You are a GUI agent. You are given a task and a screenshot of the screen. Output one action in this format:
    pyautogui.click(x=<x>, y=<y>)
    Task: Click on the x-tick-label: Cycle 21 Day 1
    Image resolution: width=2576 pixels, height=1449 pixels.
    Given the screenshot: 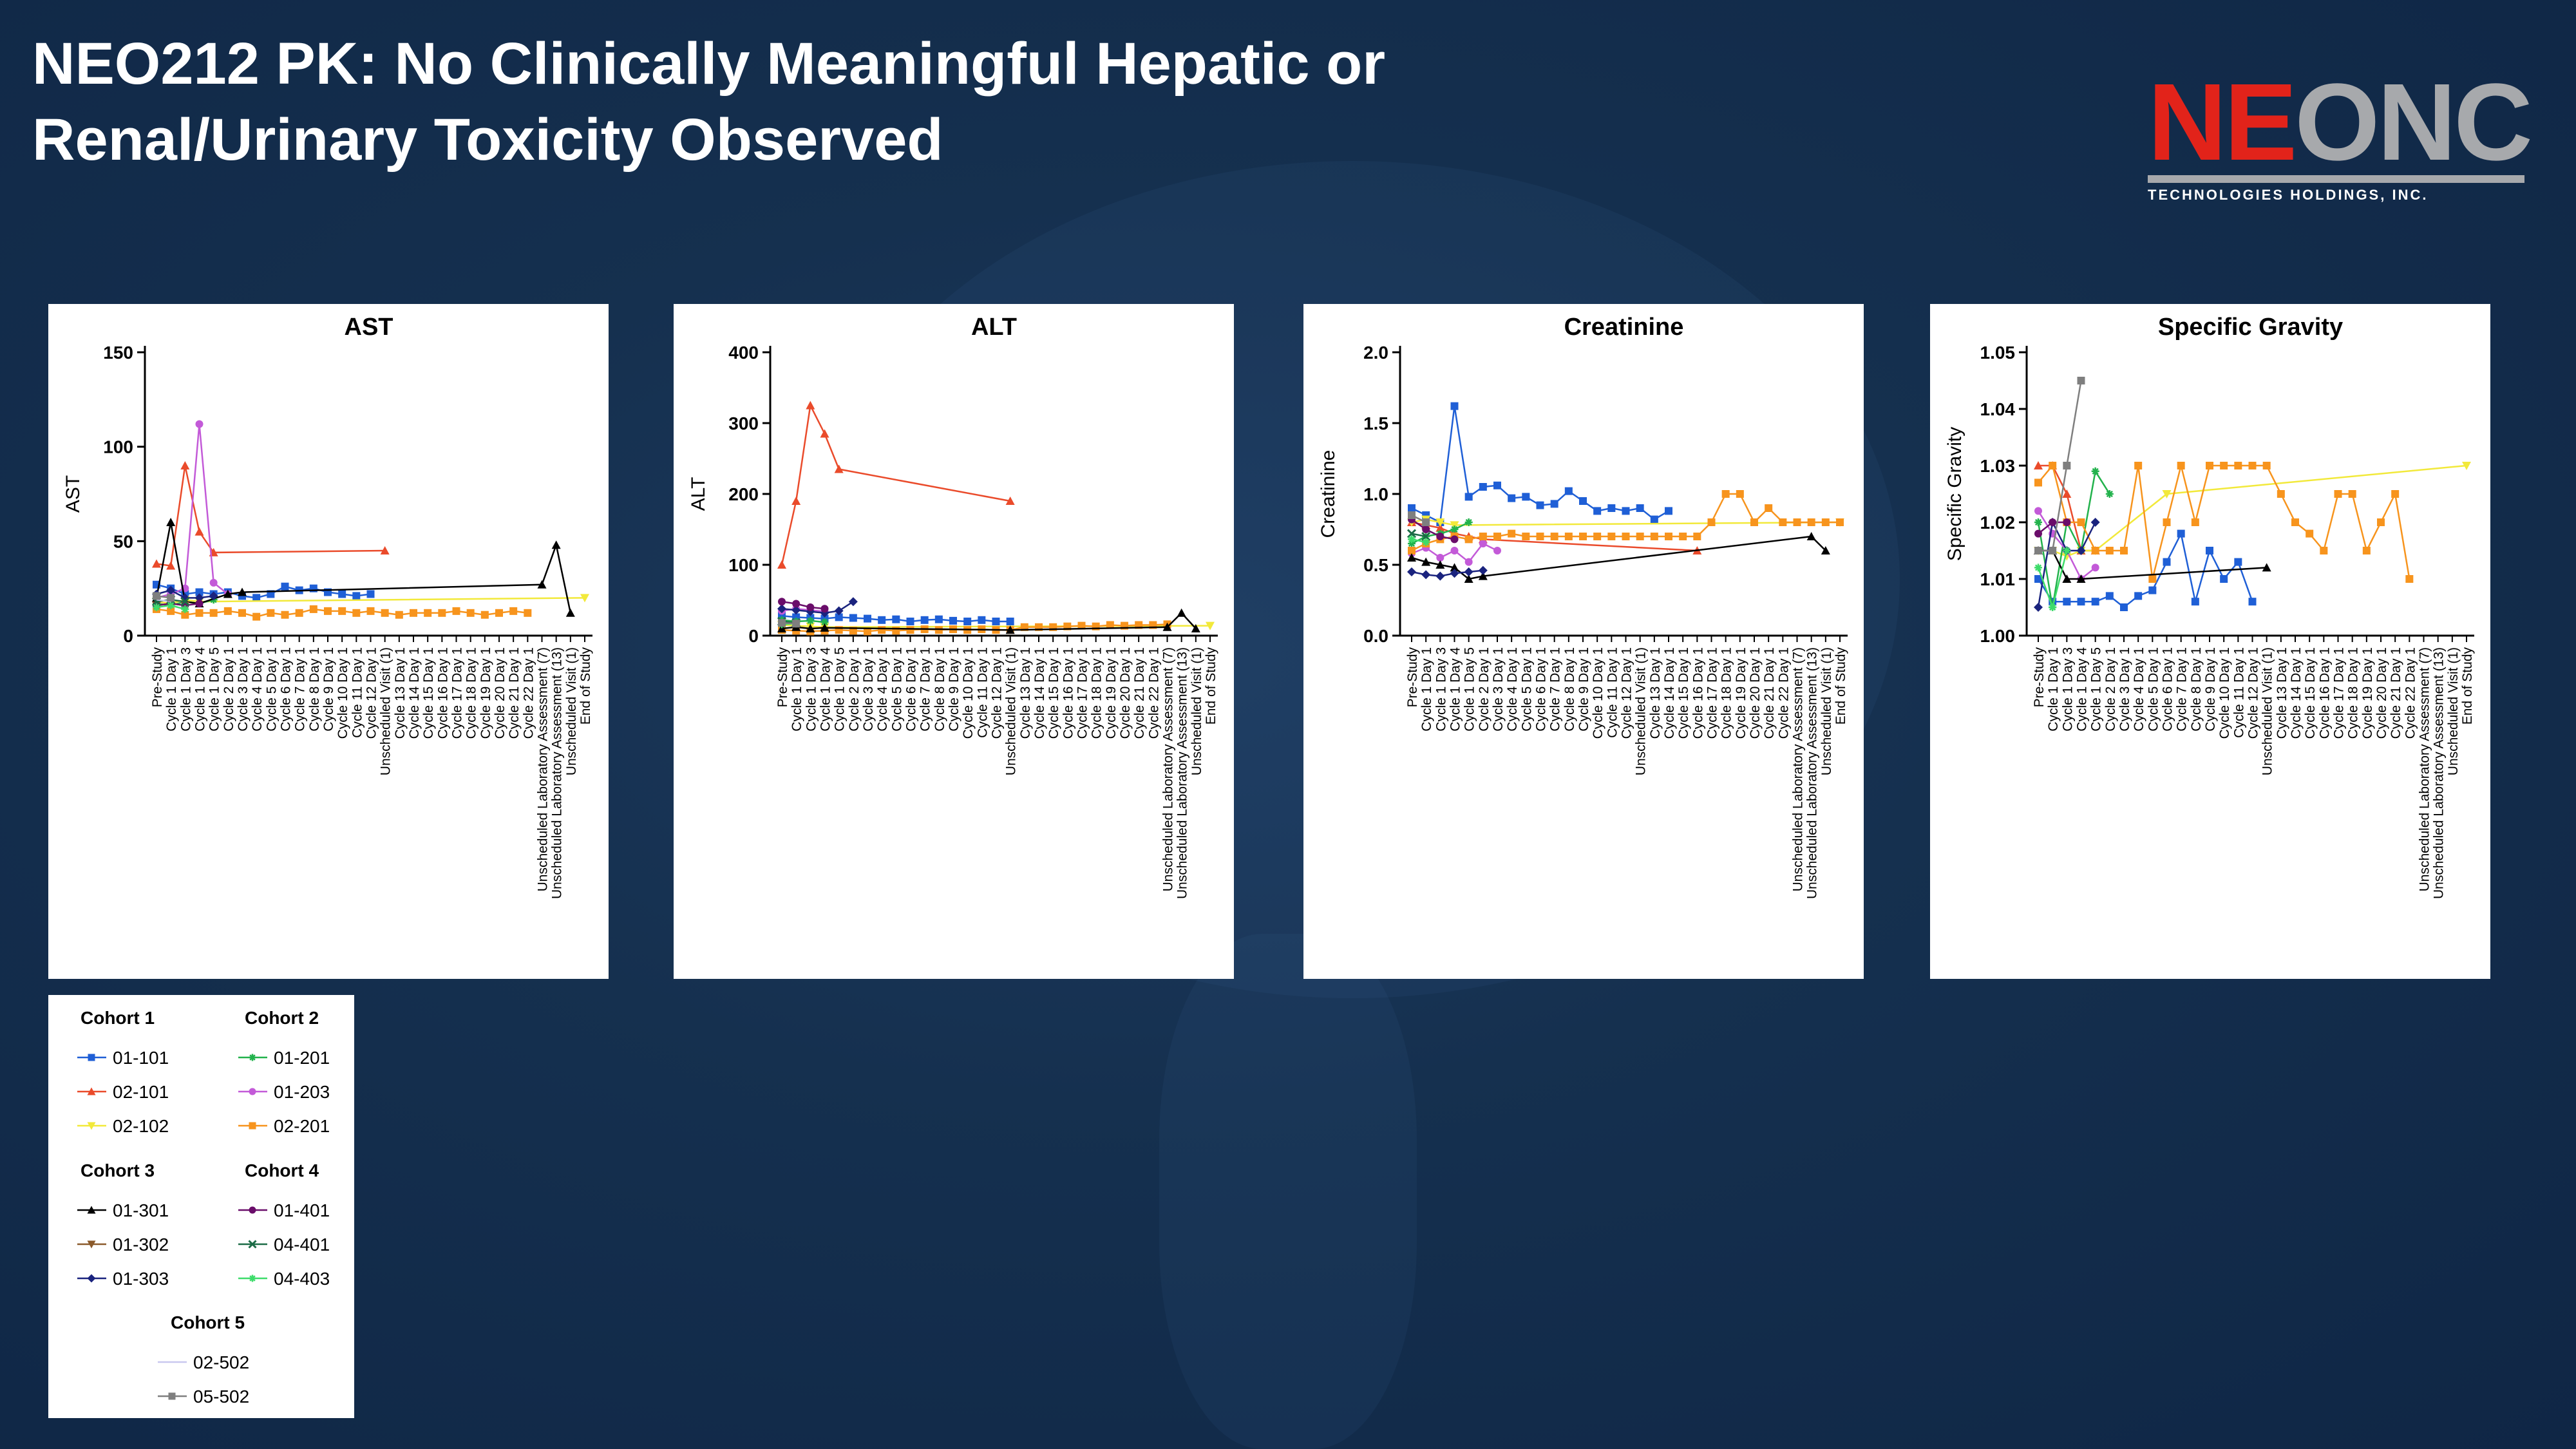 What is the action you would take?
    pyautogui.click(x=1770, y=693)
    